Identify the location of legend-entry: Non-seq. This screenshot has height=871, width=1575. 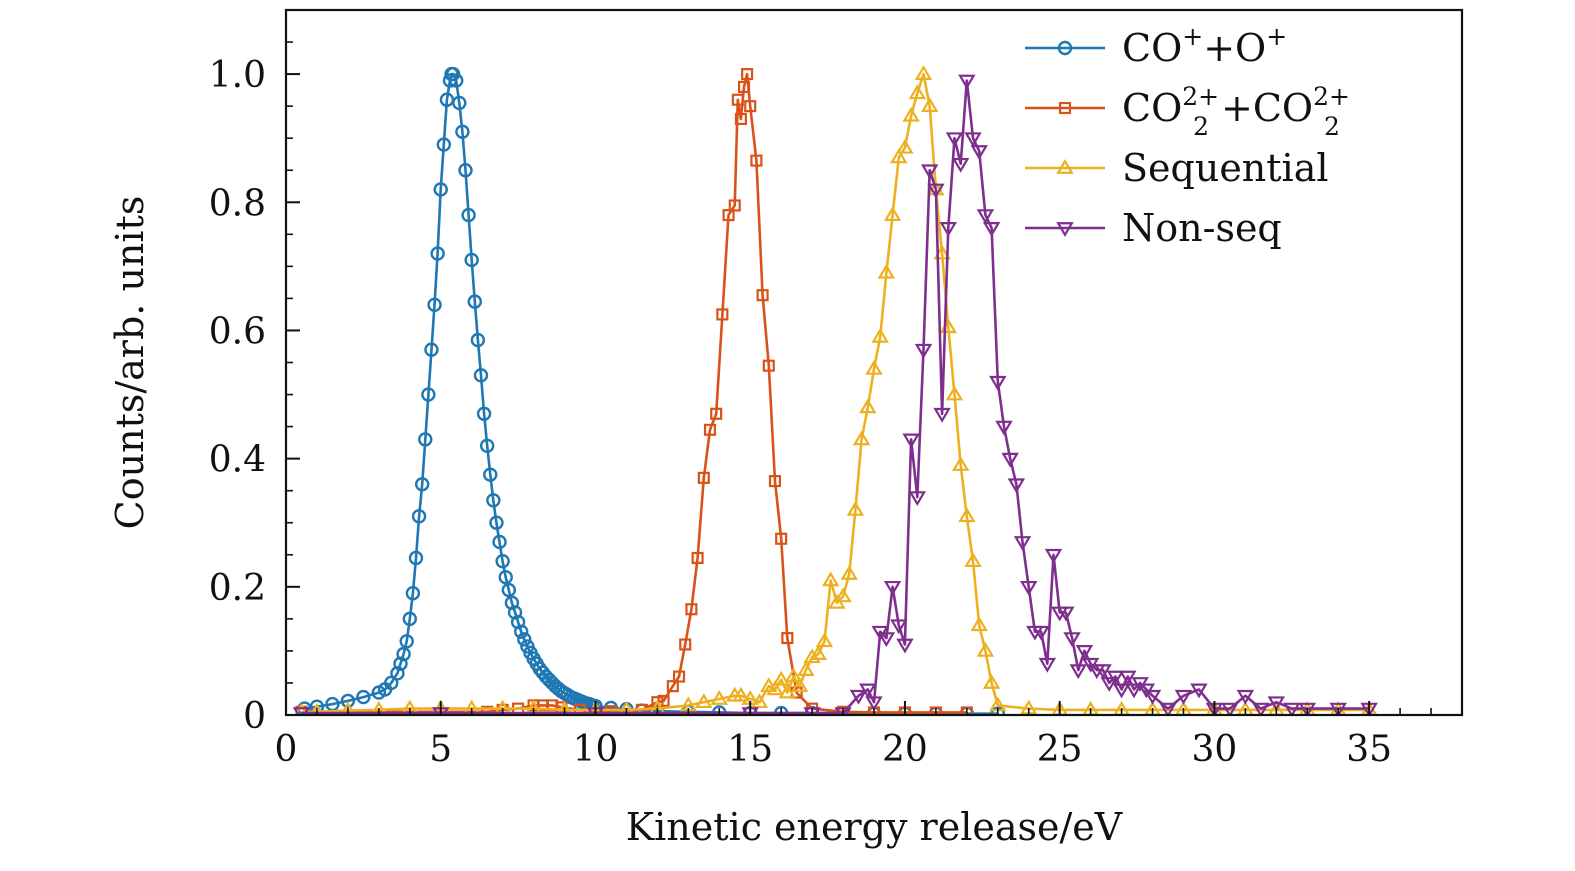
(1153, 228).